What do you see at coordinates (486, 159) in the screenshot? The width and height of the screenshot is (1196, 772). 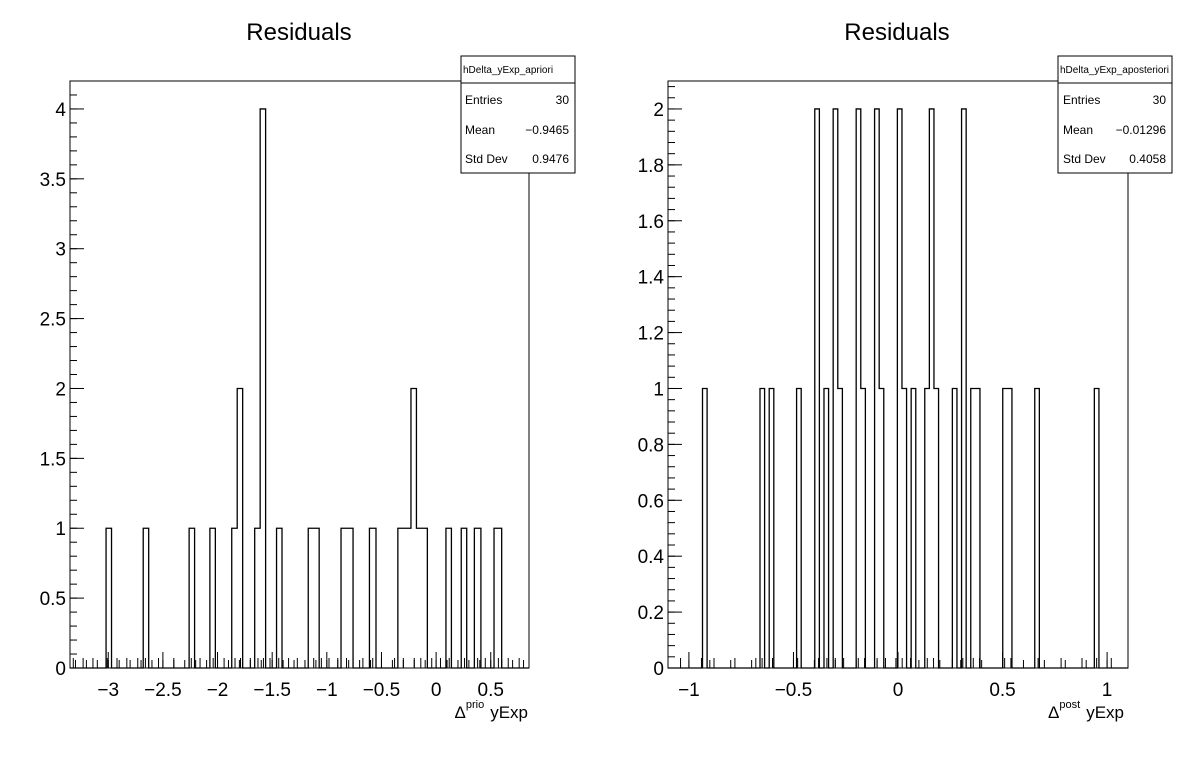 I see `left-stats-stddev-label: Std Dev` at bounding box center [486, 159].